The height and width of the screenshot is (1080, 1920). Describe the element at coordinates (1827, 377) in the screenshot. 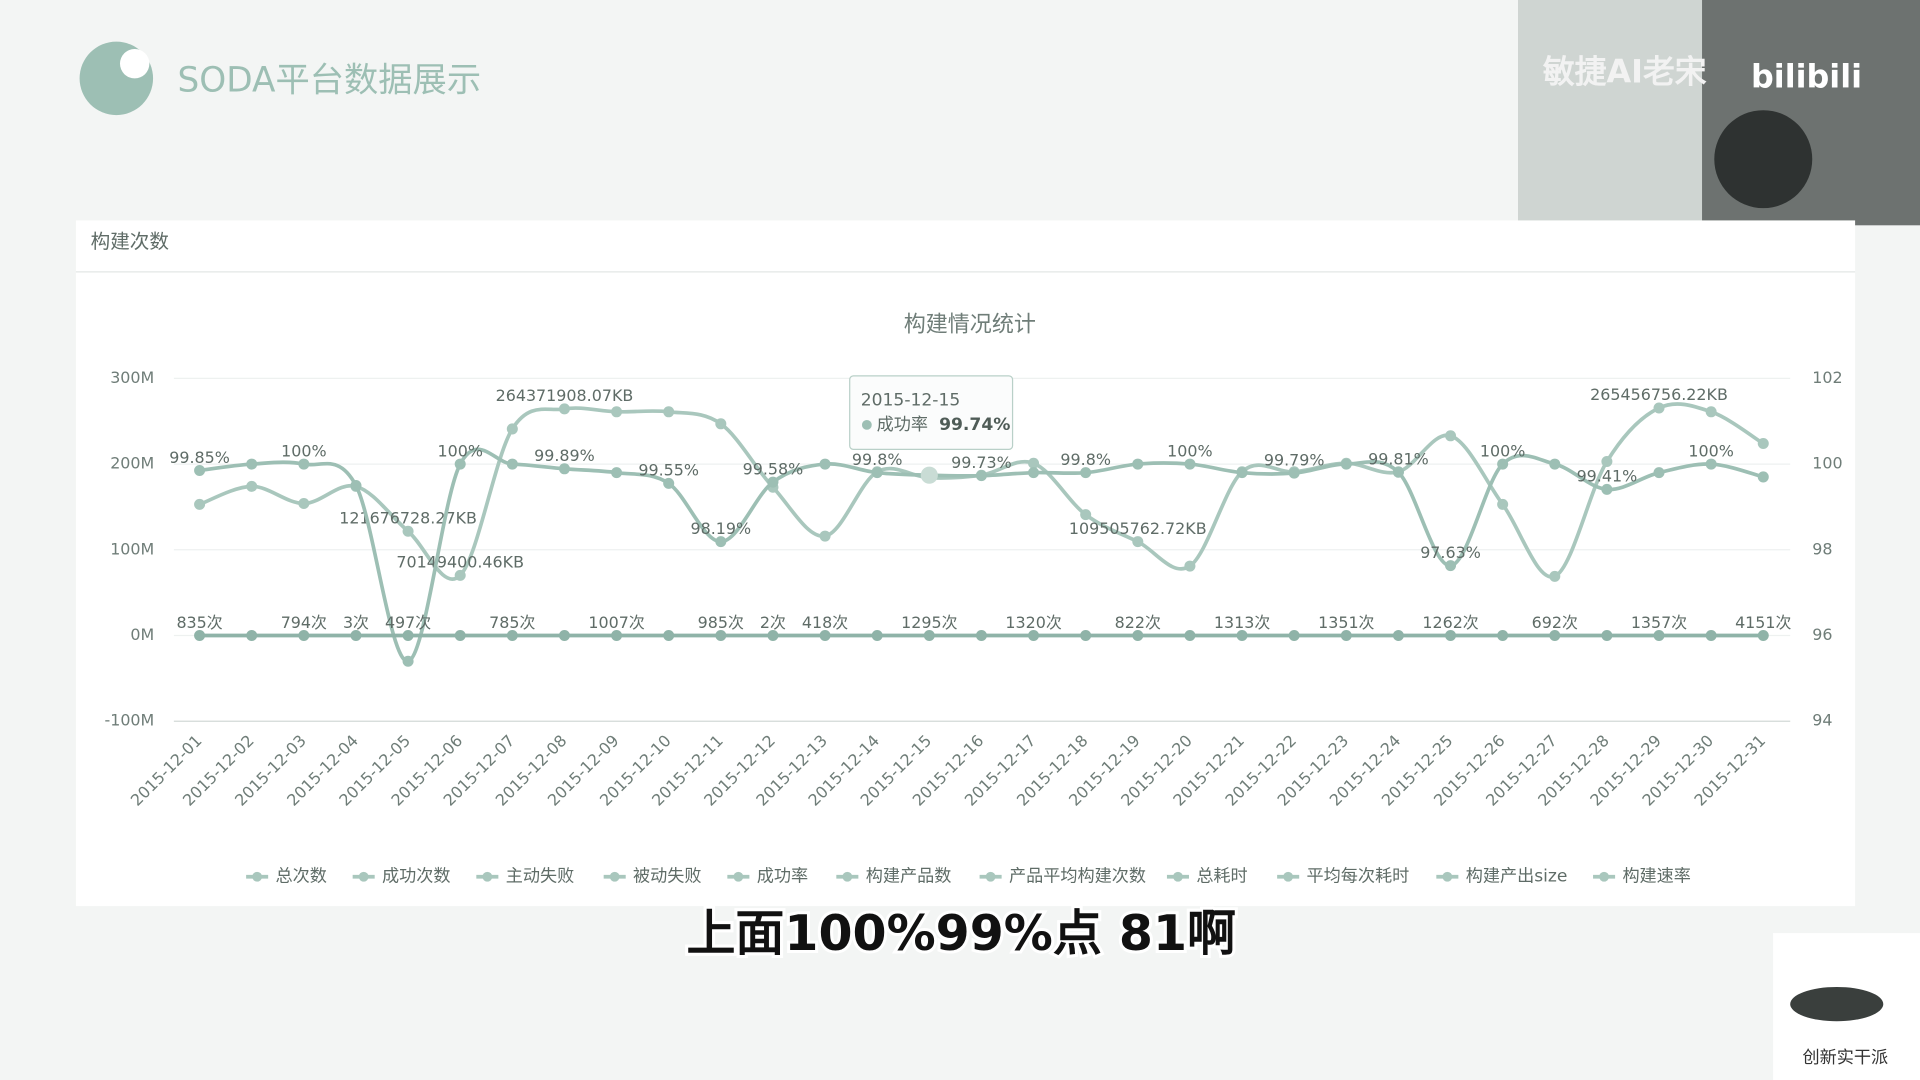

I see `y2-tick-label: 102` at that location.